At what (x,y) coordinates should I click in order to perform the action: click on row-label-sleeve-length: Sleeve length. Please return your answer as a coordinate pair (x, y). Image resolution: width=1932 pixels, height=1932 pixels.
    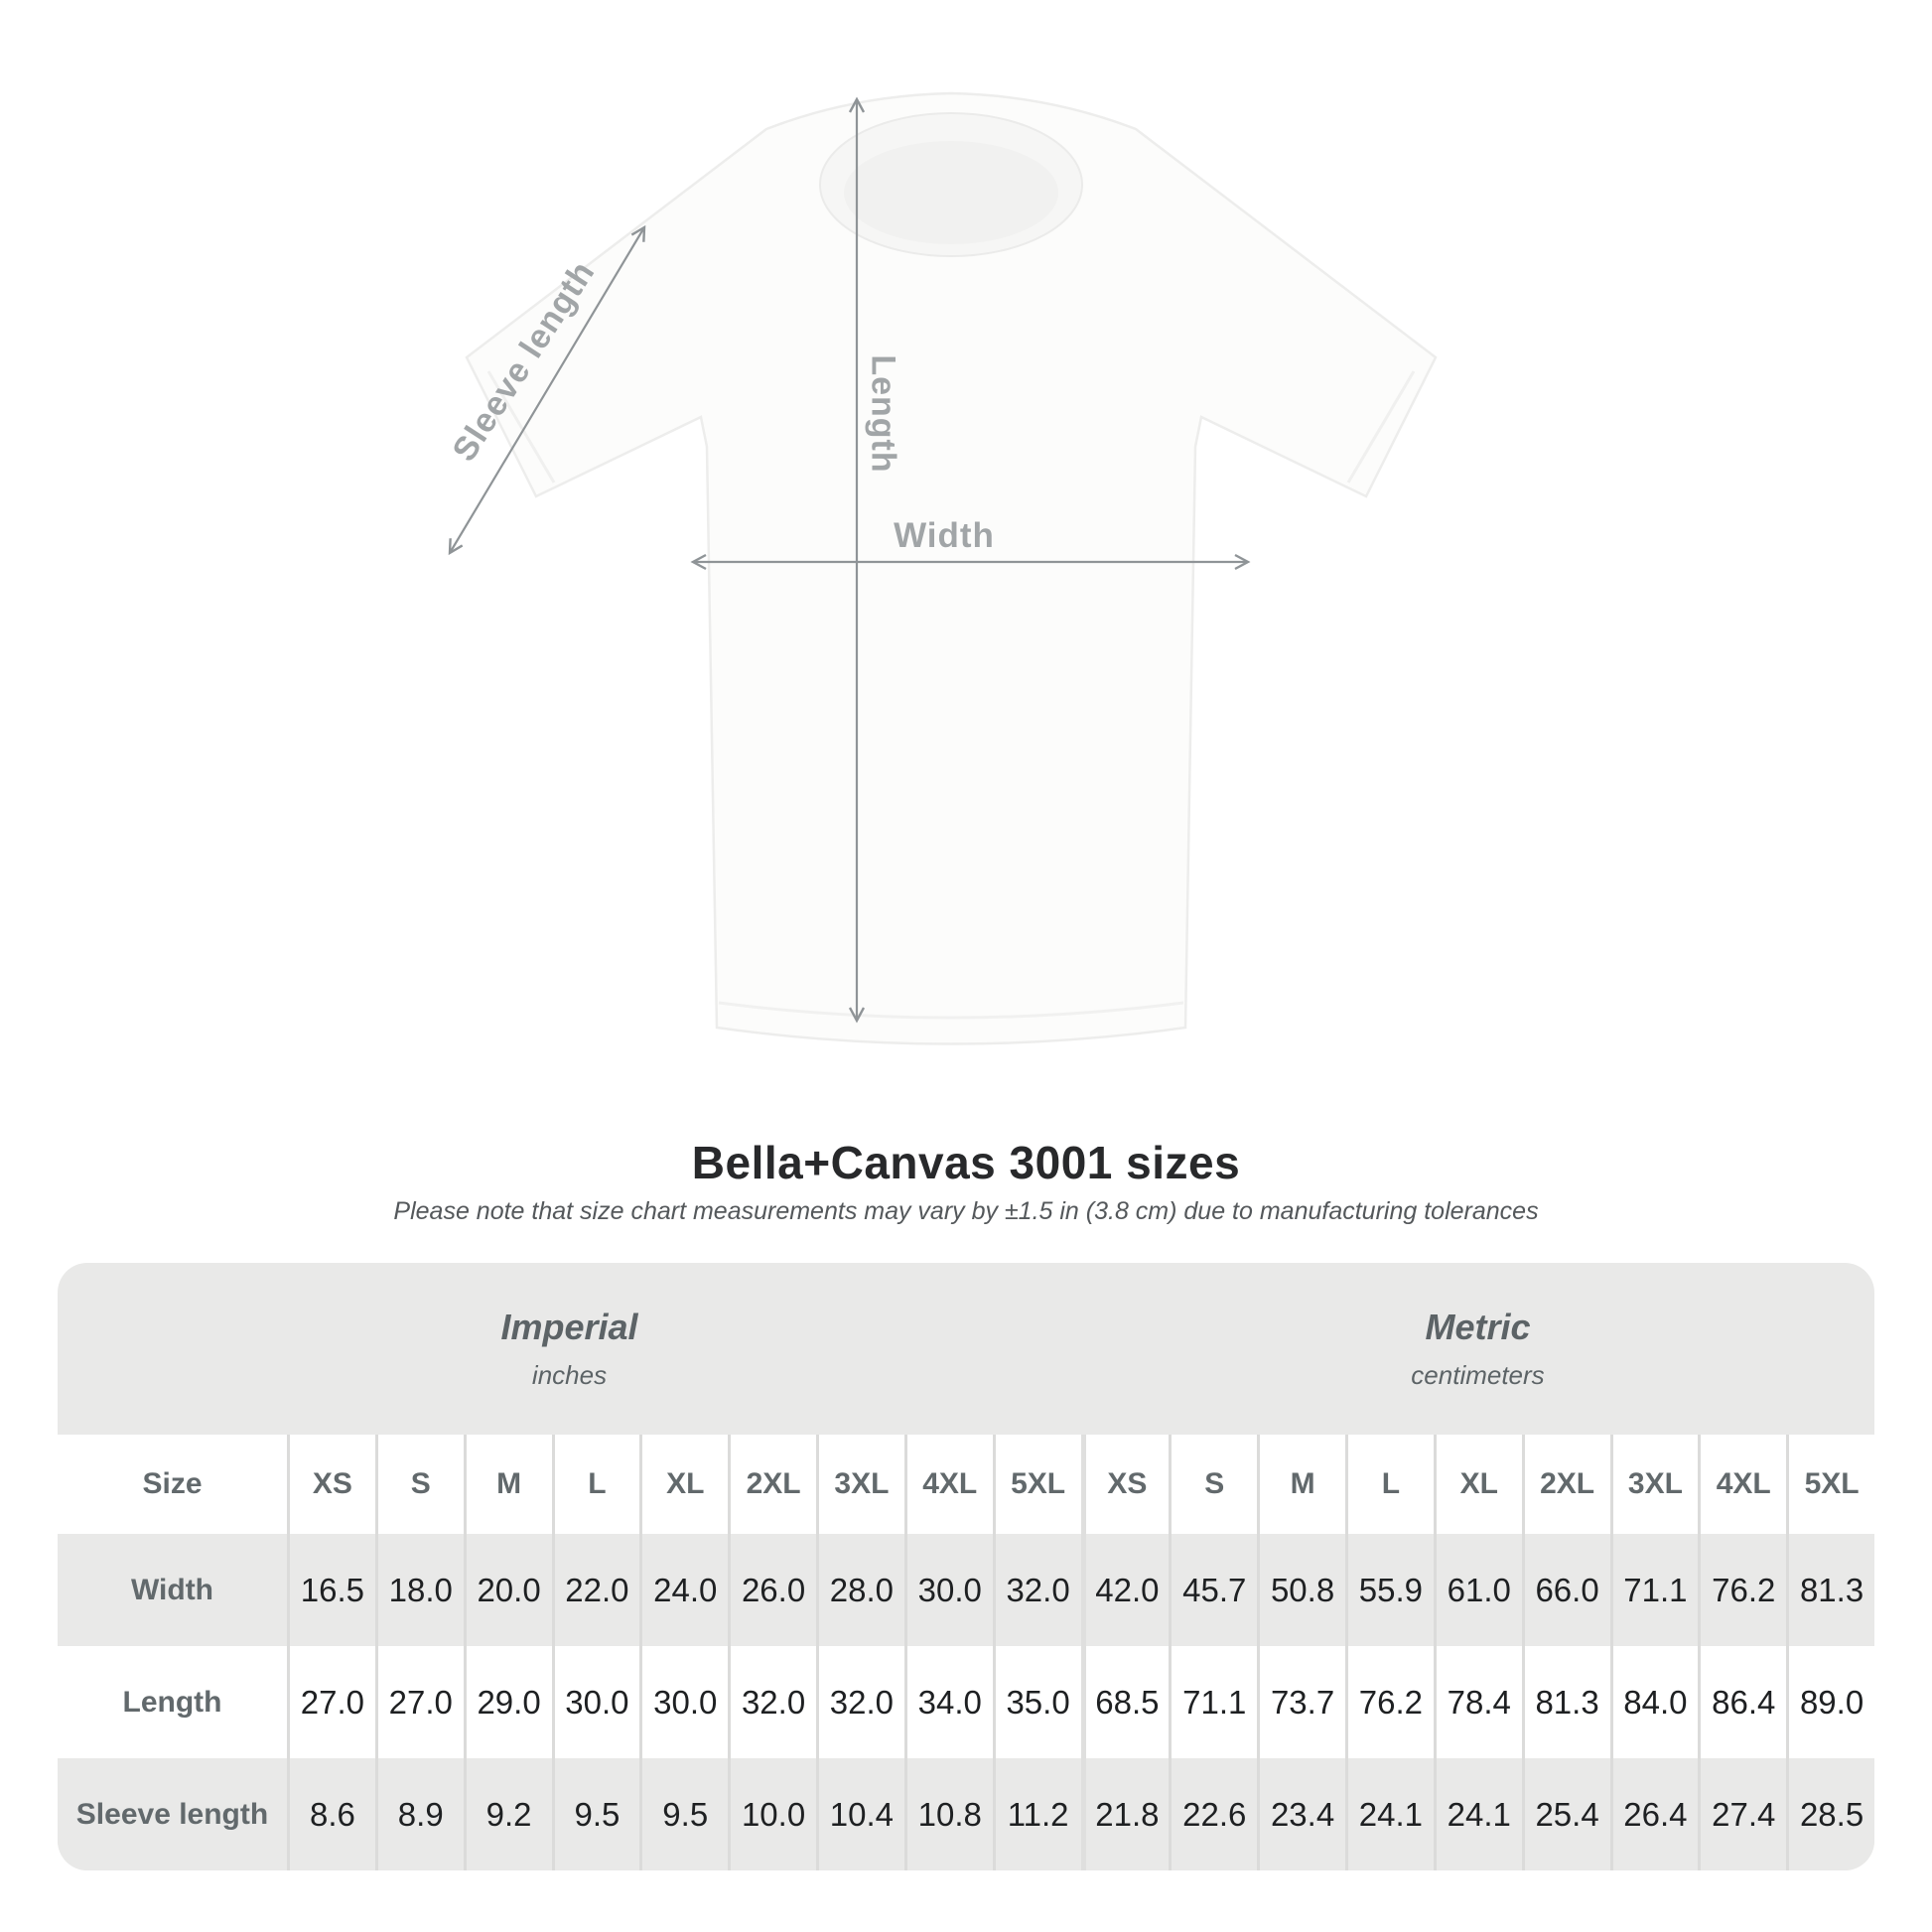
    Looking at the image, I should click on (172, 1814).